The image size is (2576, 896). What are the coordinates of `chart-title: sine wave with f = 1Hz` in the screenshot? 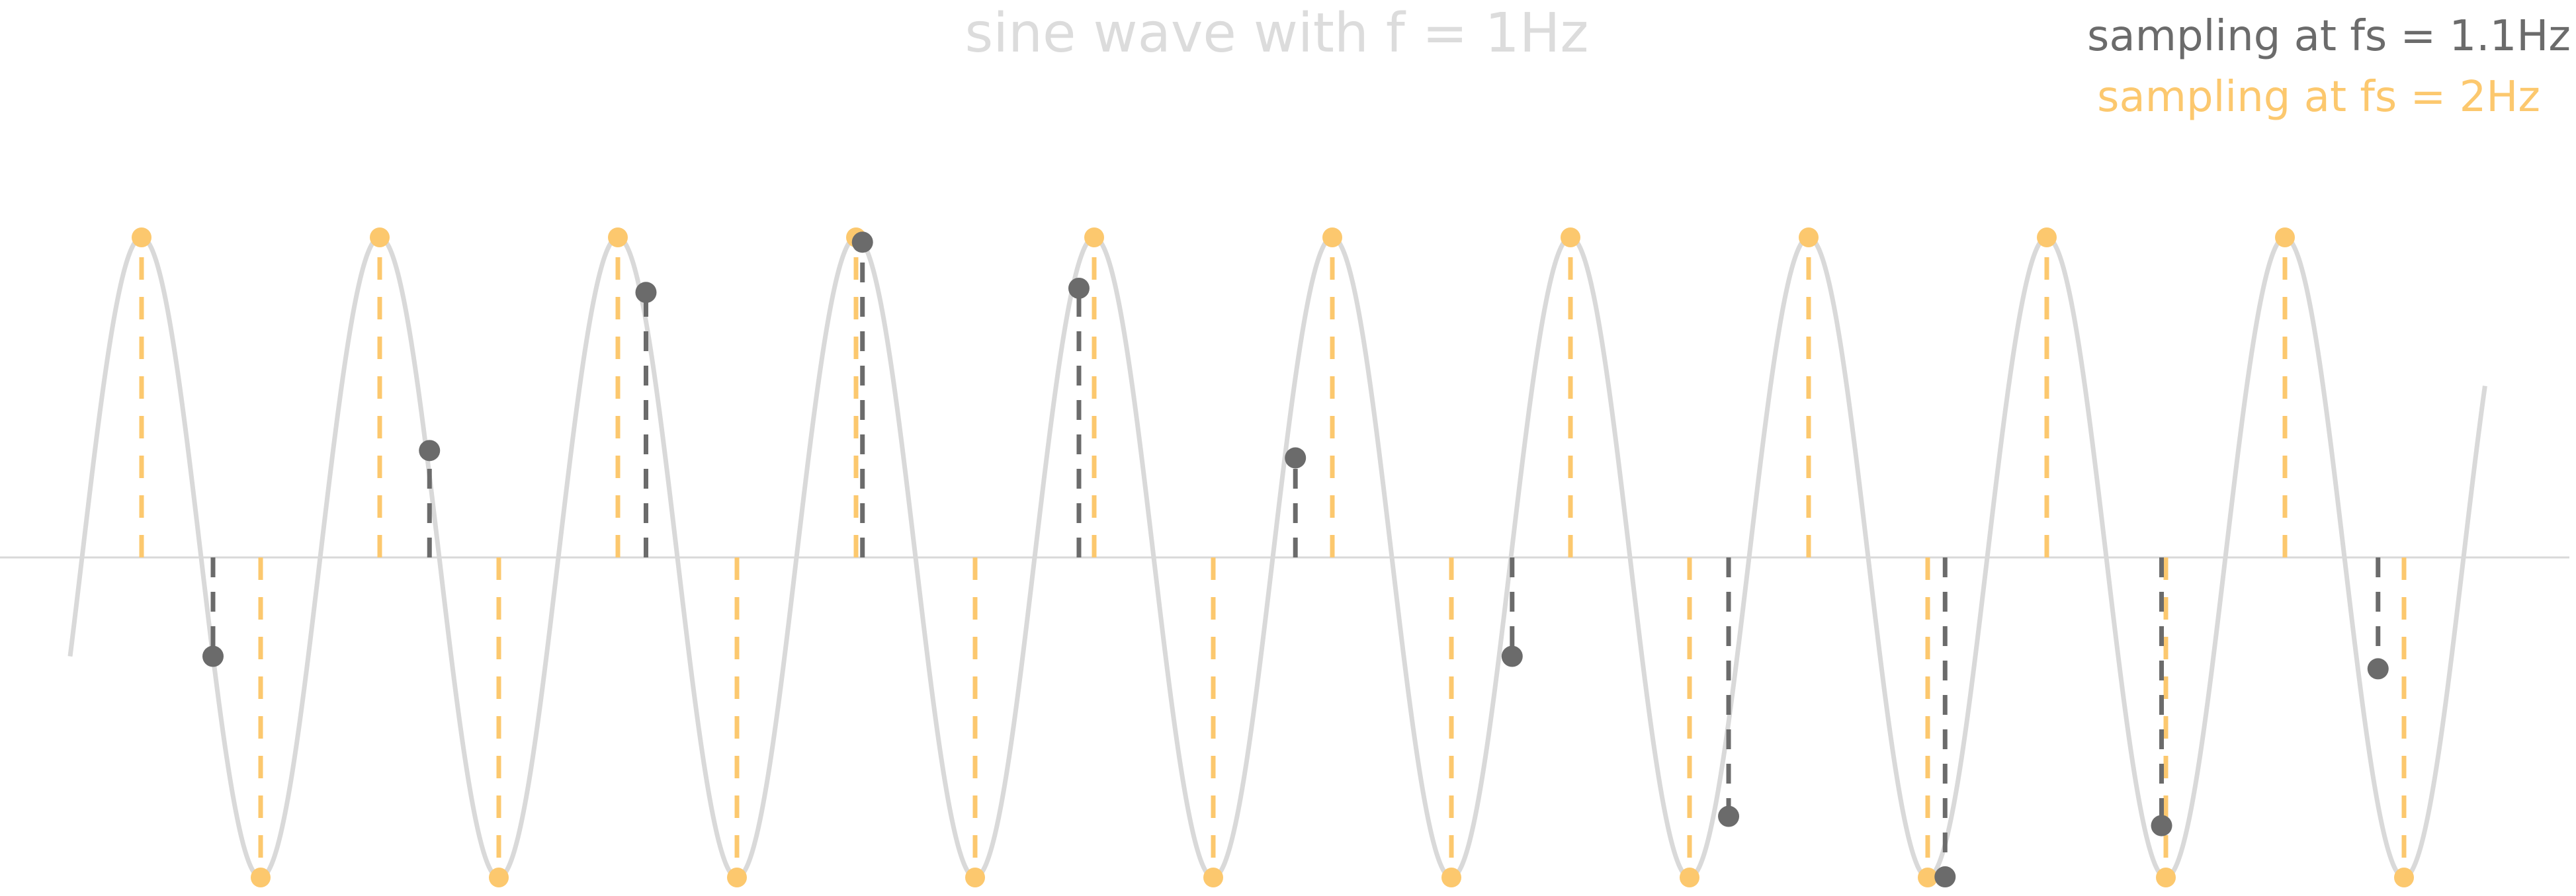 It's located at (1277, 34).